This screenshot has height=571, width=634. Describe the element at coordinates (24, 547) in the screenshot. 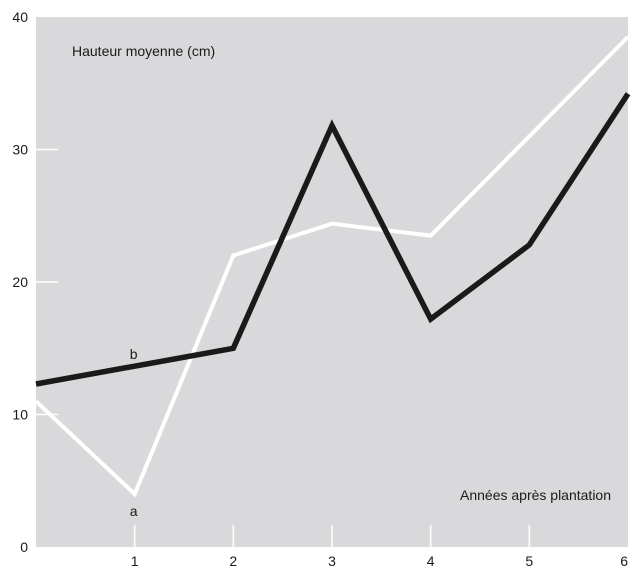

I see `y-tick-label: 0` at that location.